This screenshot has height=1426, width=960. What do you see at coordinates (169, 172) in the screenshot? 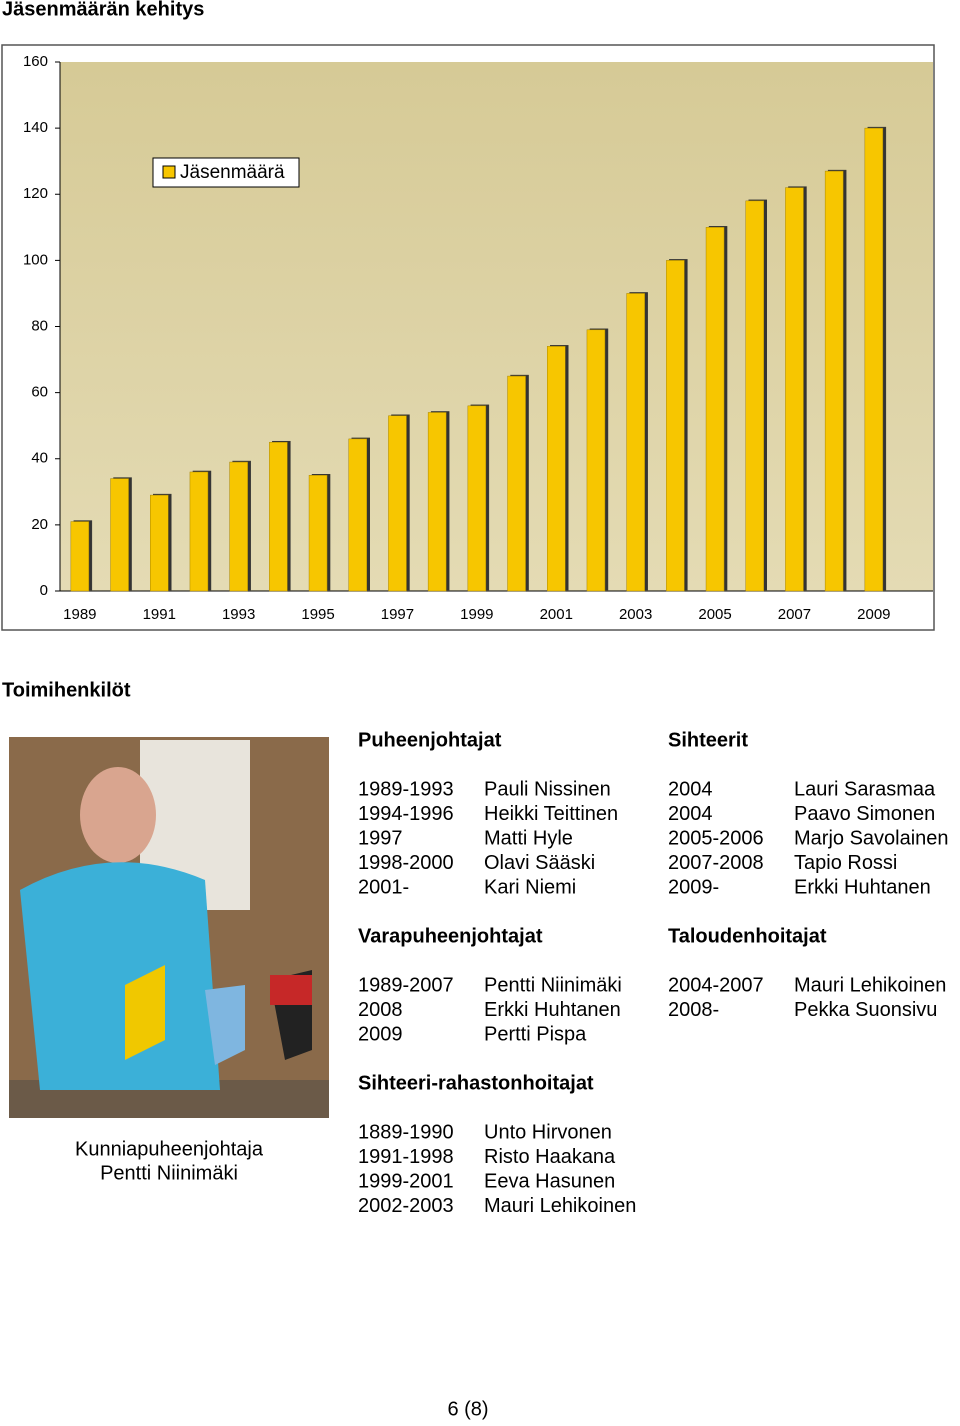
I see `legend-swatch` at bounding box center [169, 172].